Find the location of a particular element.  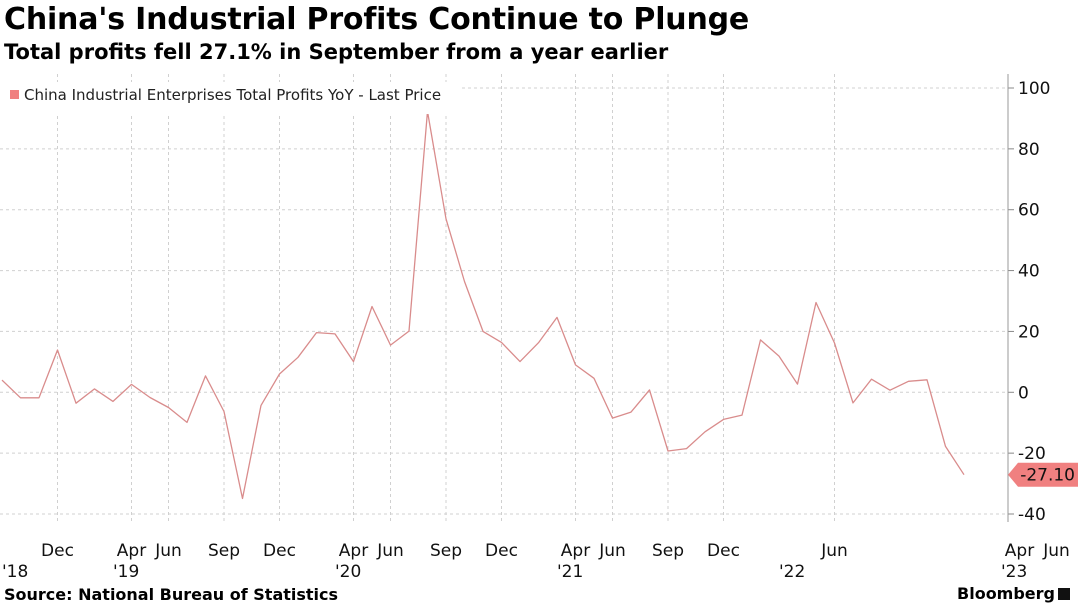

y-tick-label: 40 is located at coordinates (1029, 272).